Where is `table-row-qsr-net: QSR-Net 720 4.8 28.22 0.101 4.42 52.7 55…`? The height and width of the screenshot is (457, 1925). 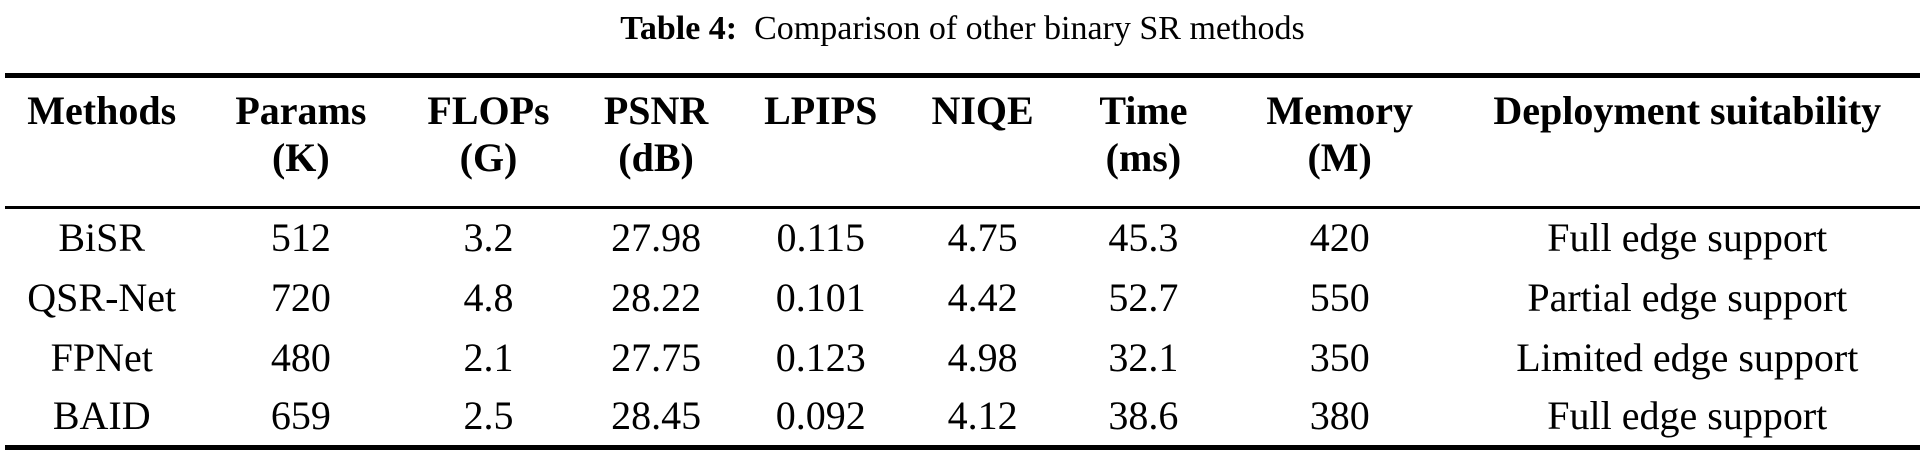
table-row-qsr-net: QSR-Net 720 4.8 28.22 0.101 4.42 52.7 55… is located at coordinates (962, 297).